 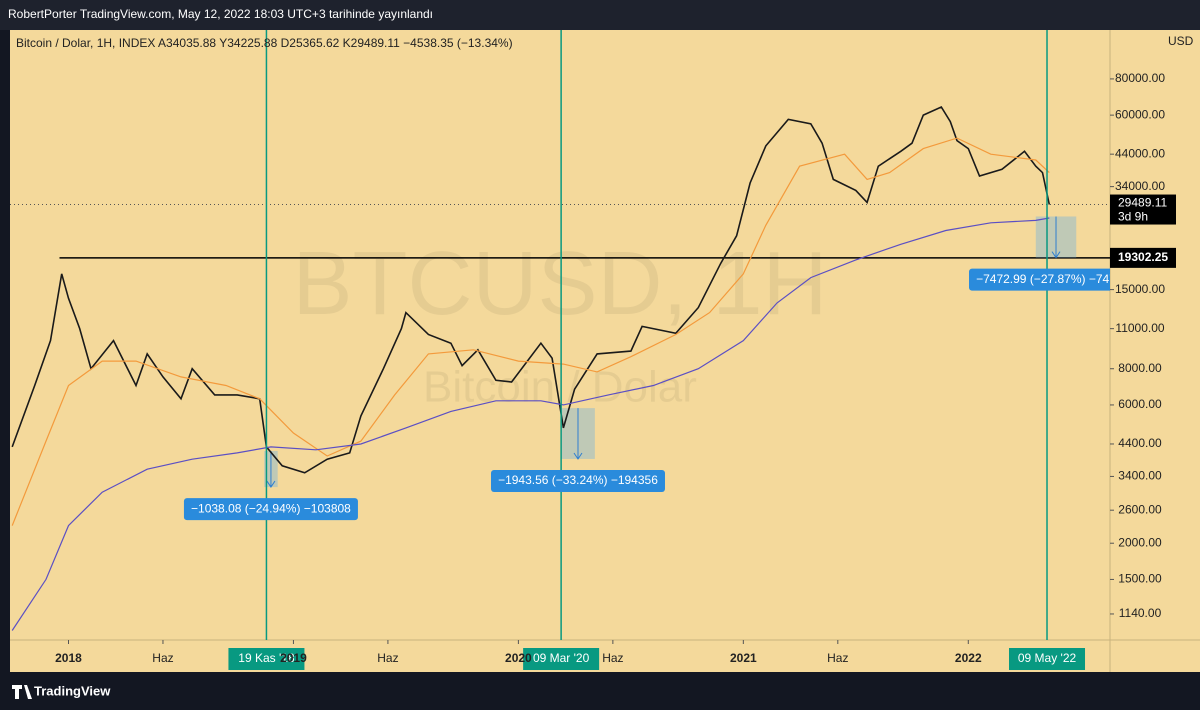 What do you see at coordinates (72, 690) in the screenshot?
I see `footer-text: TradingView` at bounding box center [72, 690].